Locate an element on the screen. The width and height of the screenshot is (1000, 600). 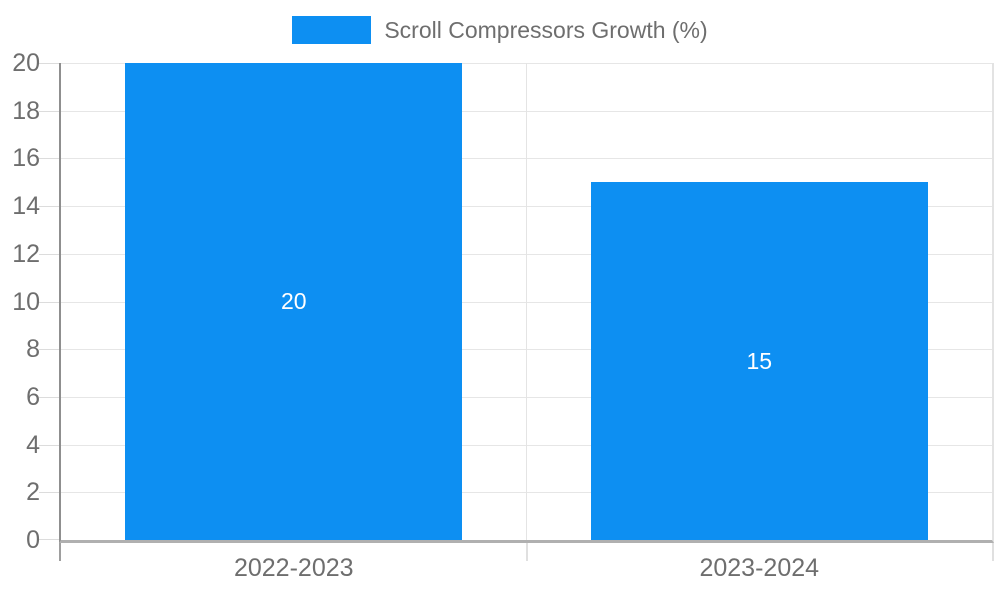
bar-value-label: 15 is located at coordinates (759, 360).